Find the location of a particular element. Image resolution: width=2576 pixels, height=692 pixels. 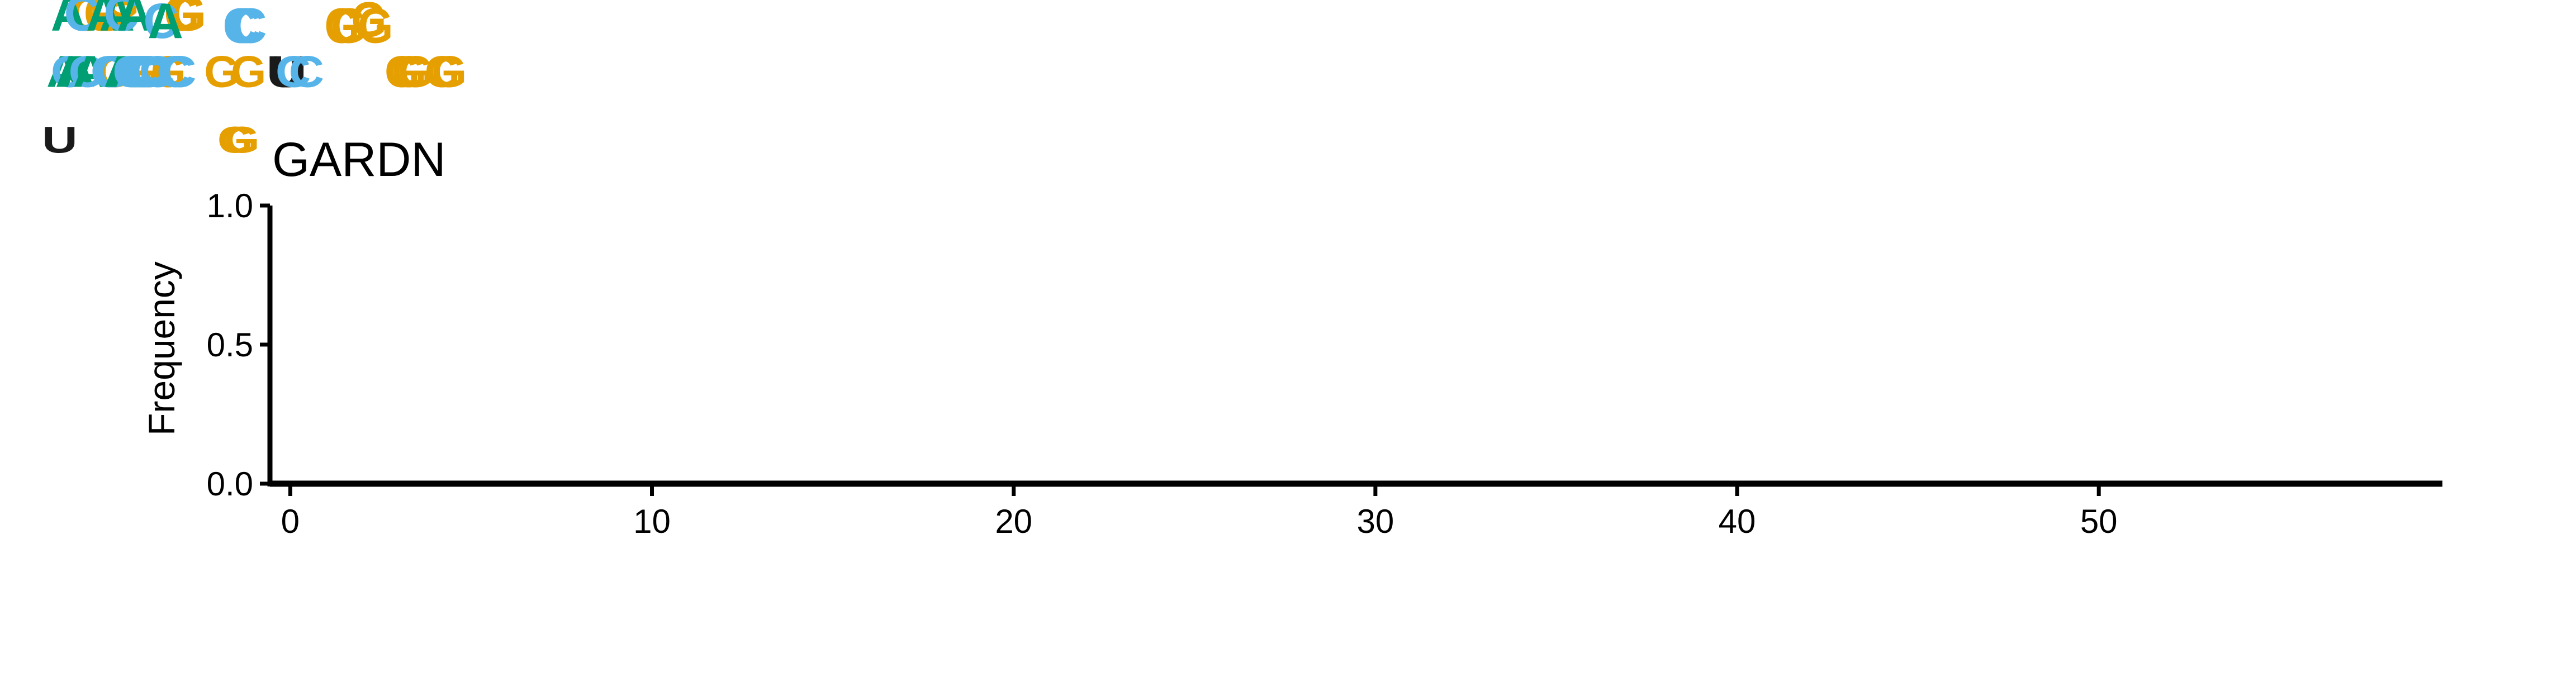

logo-letter-pos54-1: G is located at coordinates (429, 4).